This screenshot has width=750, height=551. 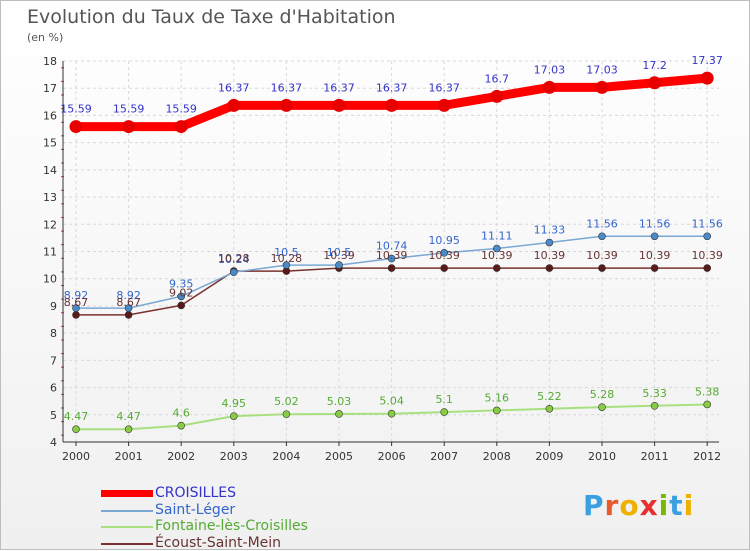 What do you see at coordinates (444, 240) in the screenshot?
I see `data-label: 10.95` at bounding box center [444, 240].